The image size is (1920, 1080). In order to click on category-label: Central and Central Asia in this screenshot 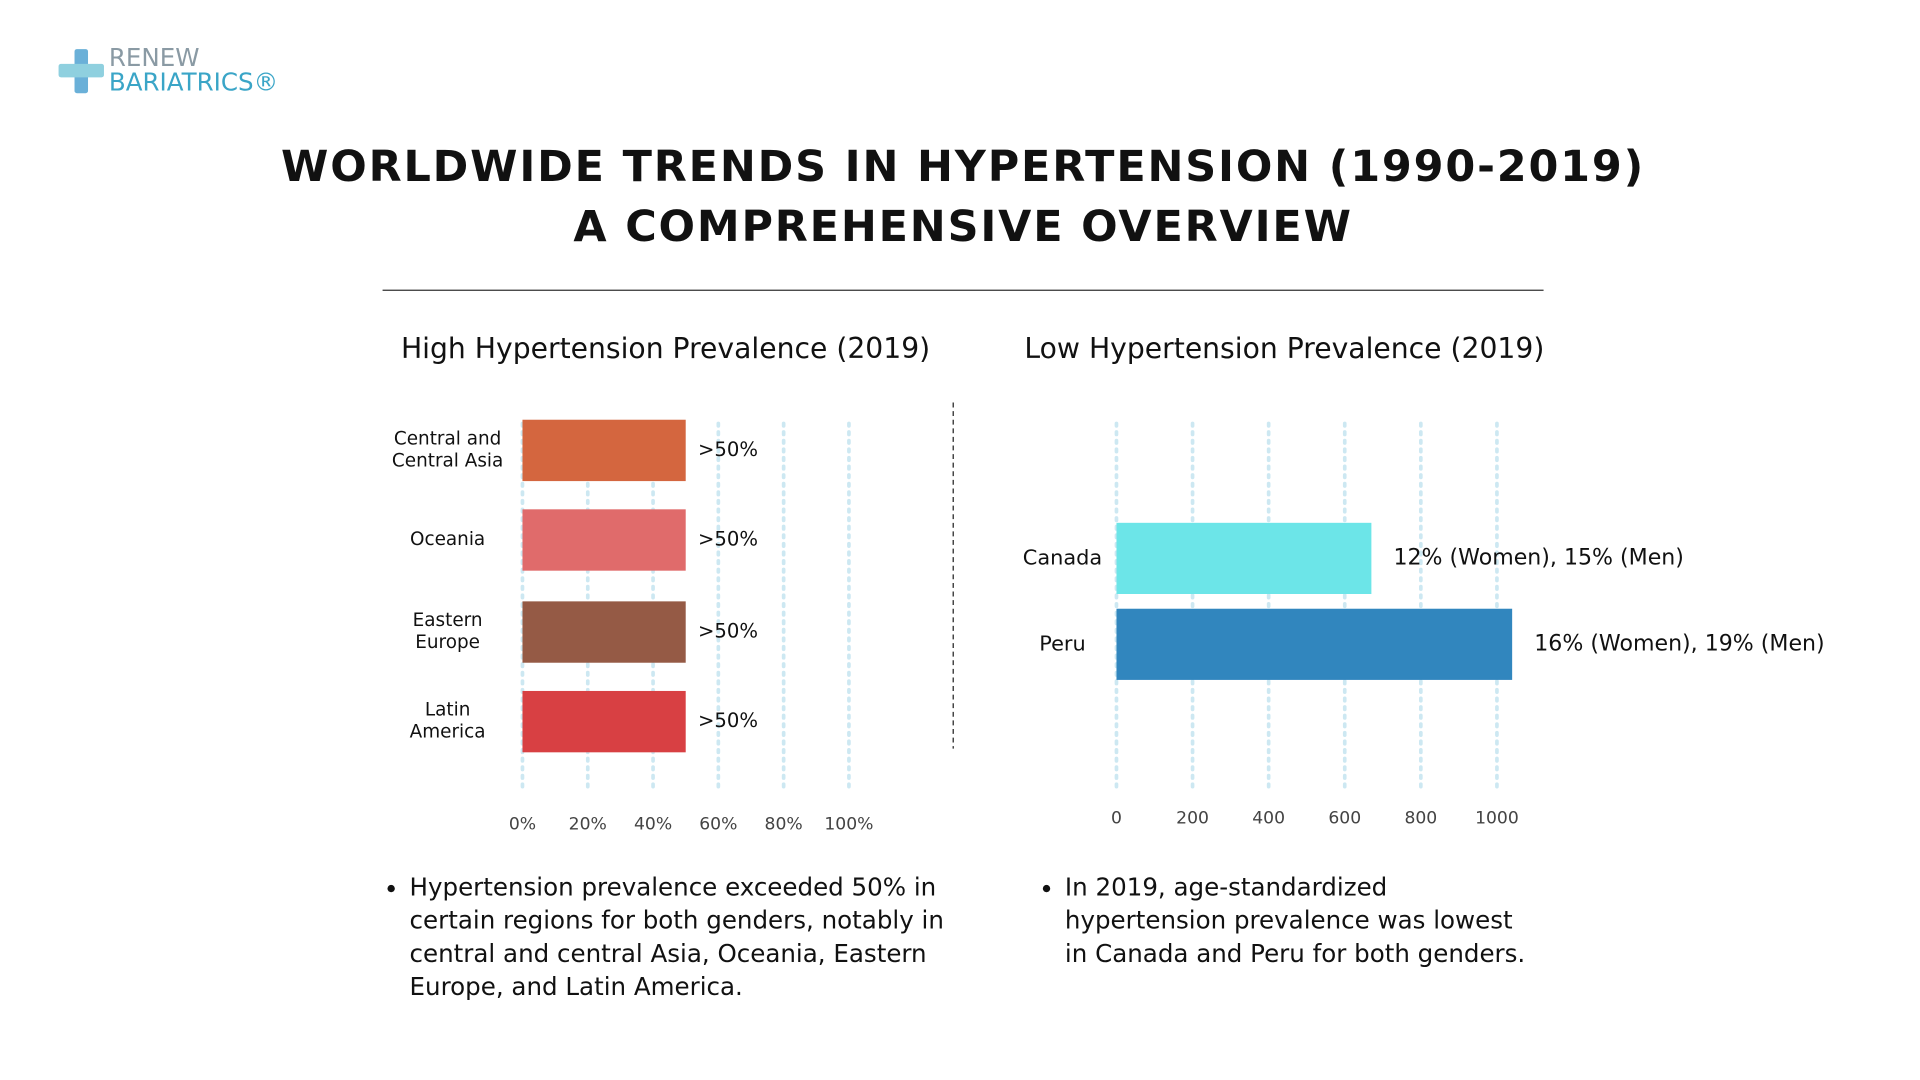, I will do `click(447, 449)`.